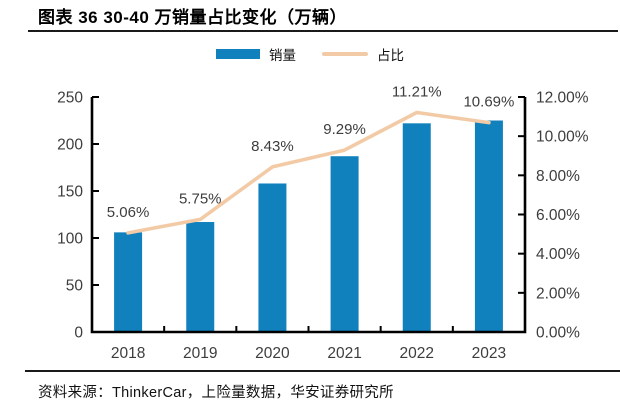 The width and height of the screenshot is (620, 419). I want to click on legend-item-share: 占比, so click(363, 54).